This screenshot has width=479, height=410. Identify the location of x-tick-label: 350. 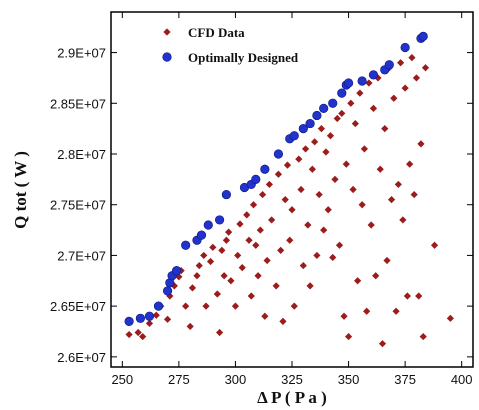
(349, 379).